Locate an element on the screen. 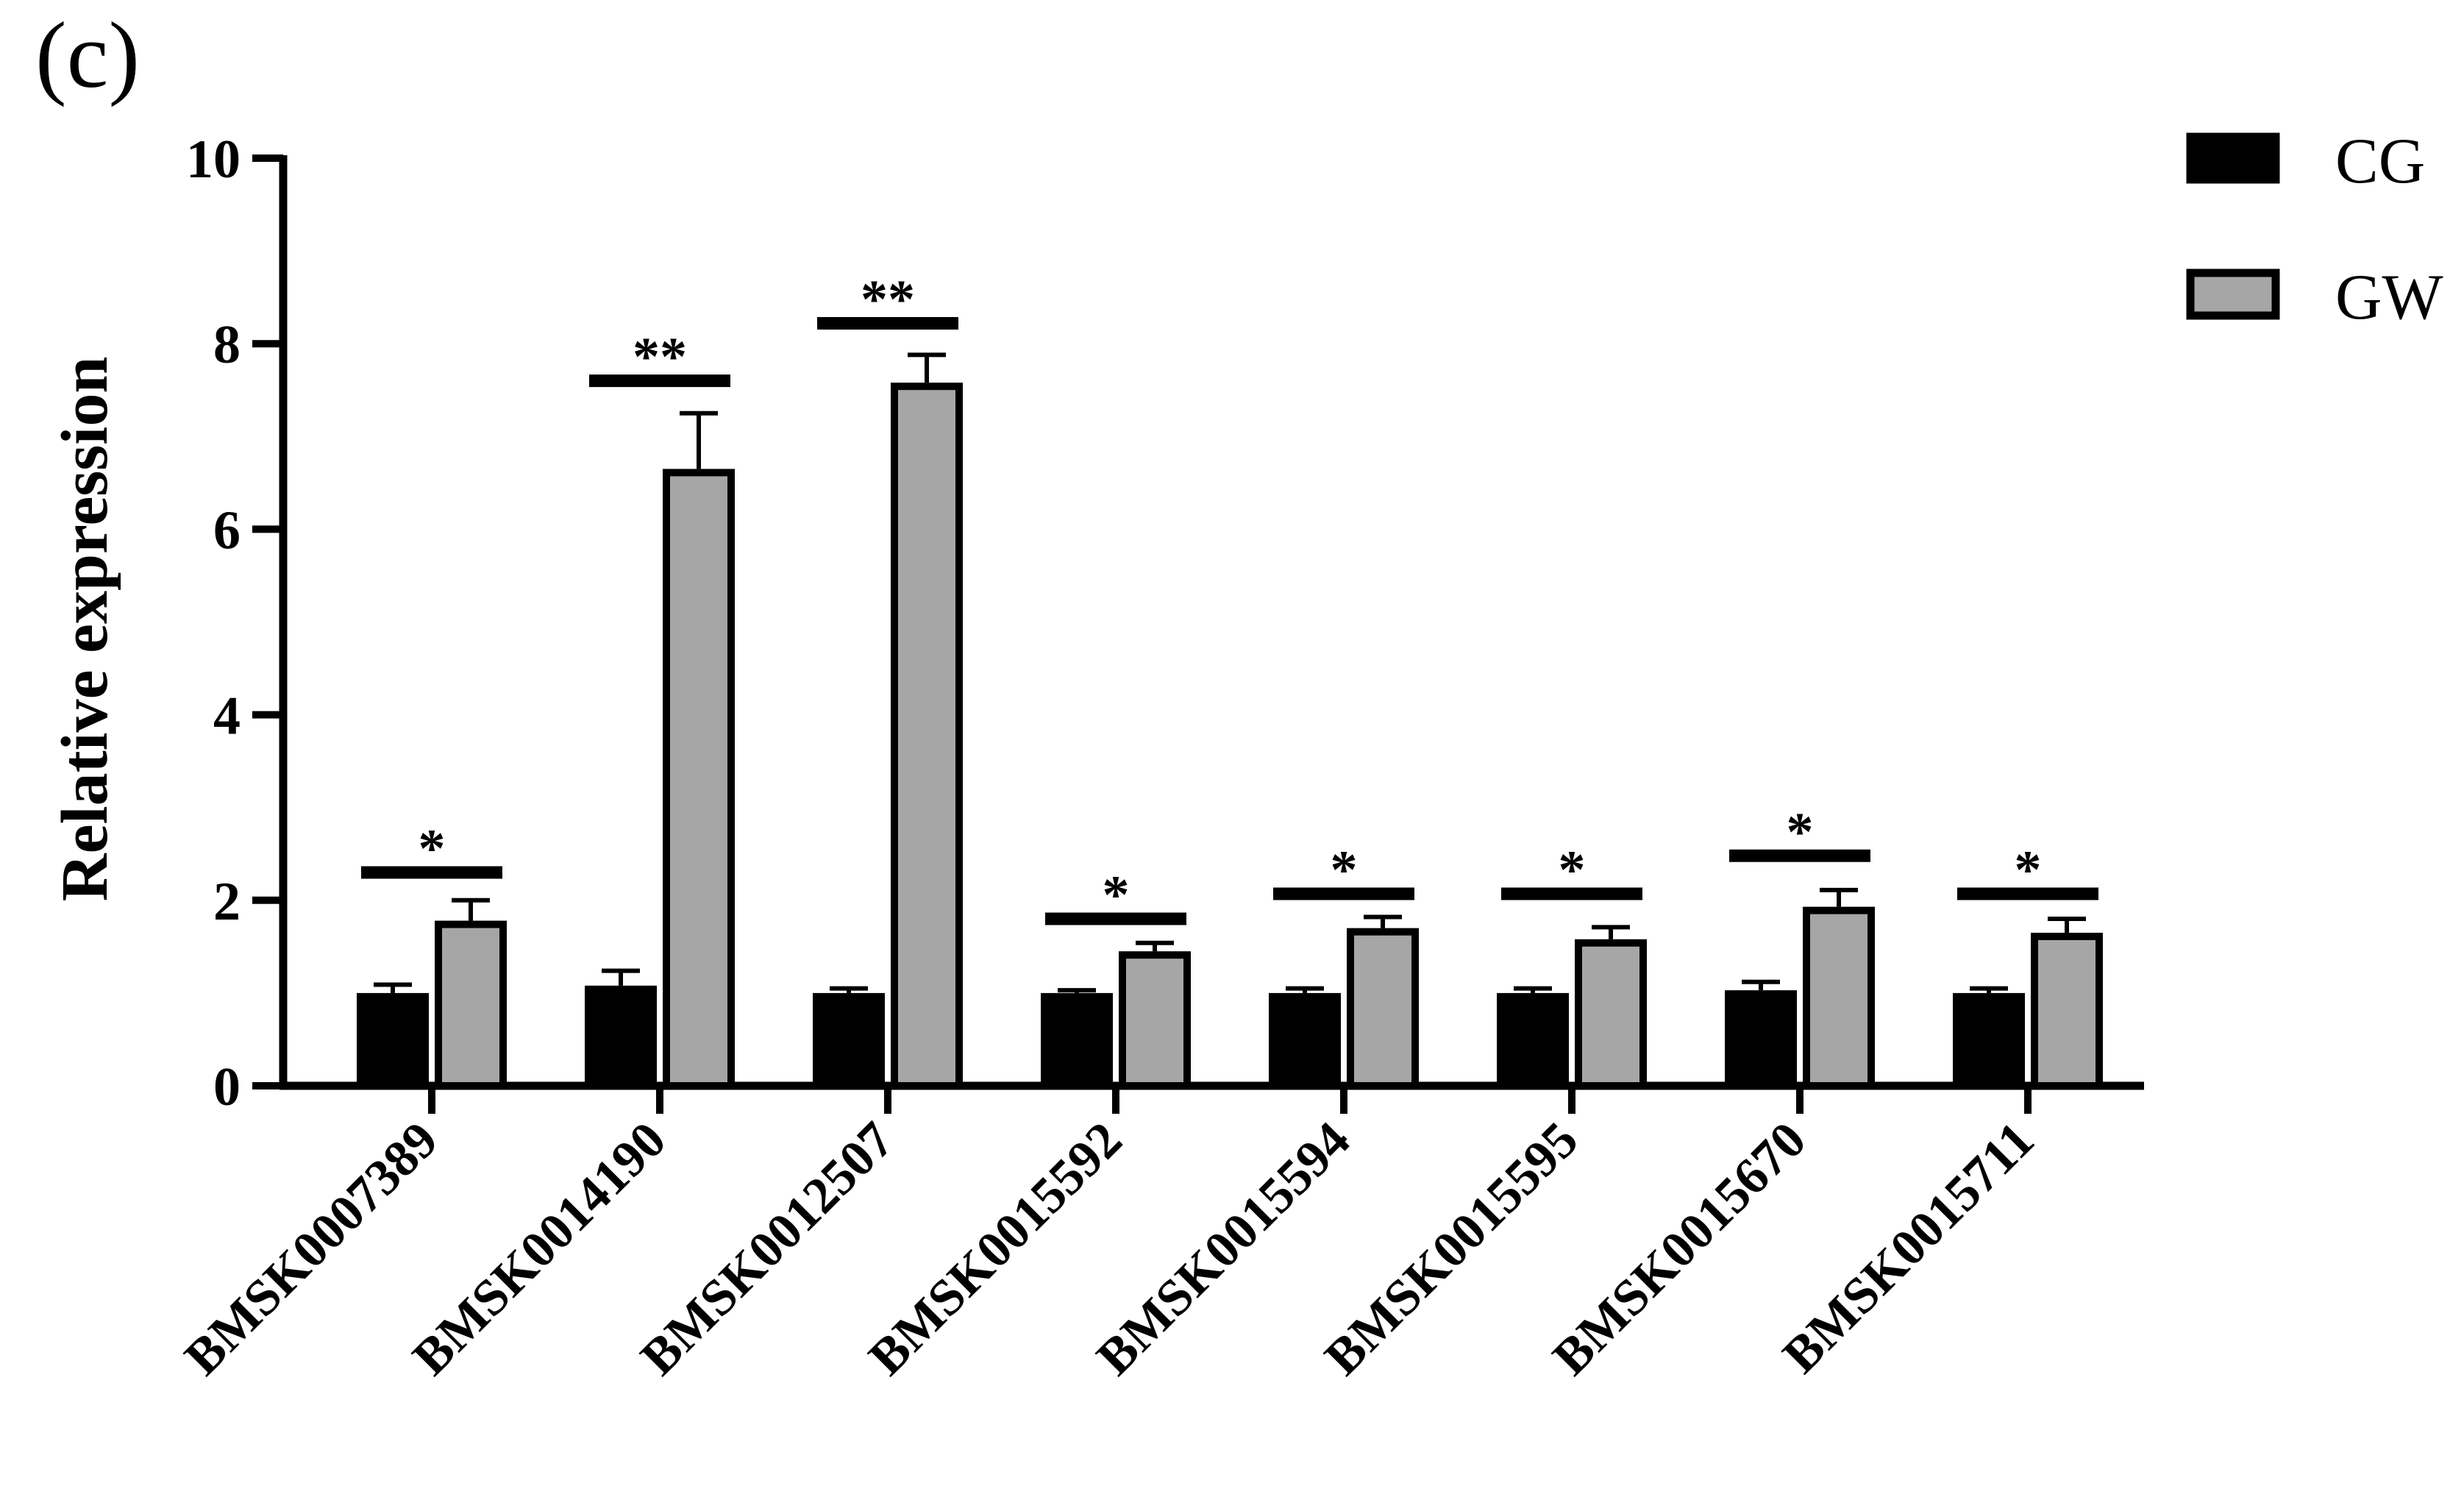  legend: CG GW is located at coordinates (2314, 229).